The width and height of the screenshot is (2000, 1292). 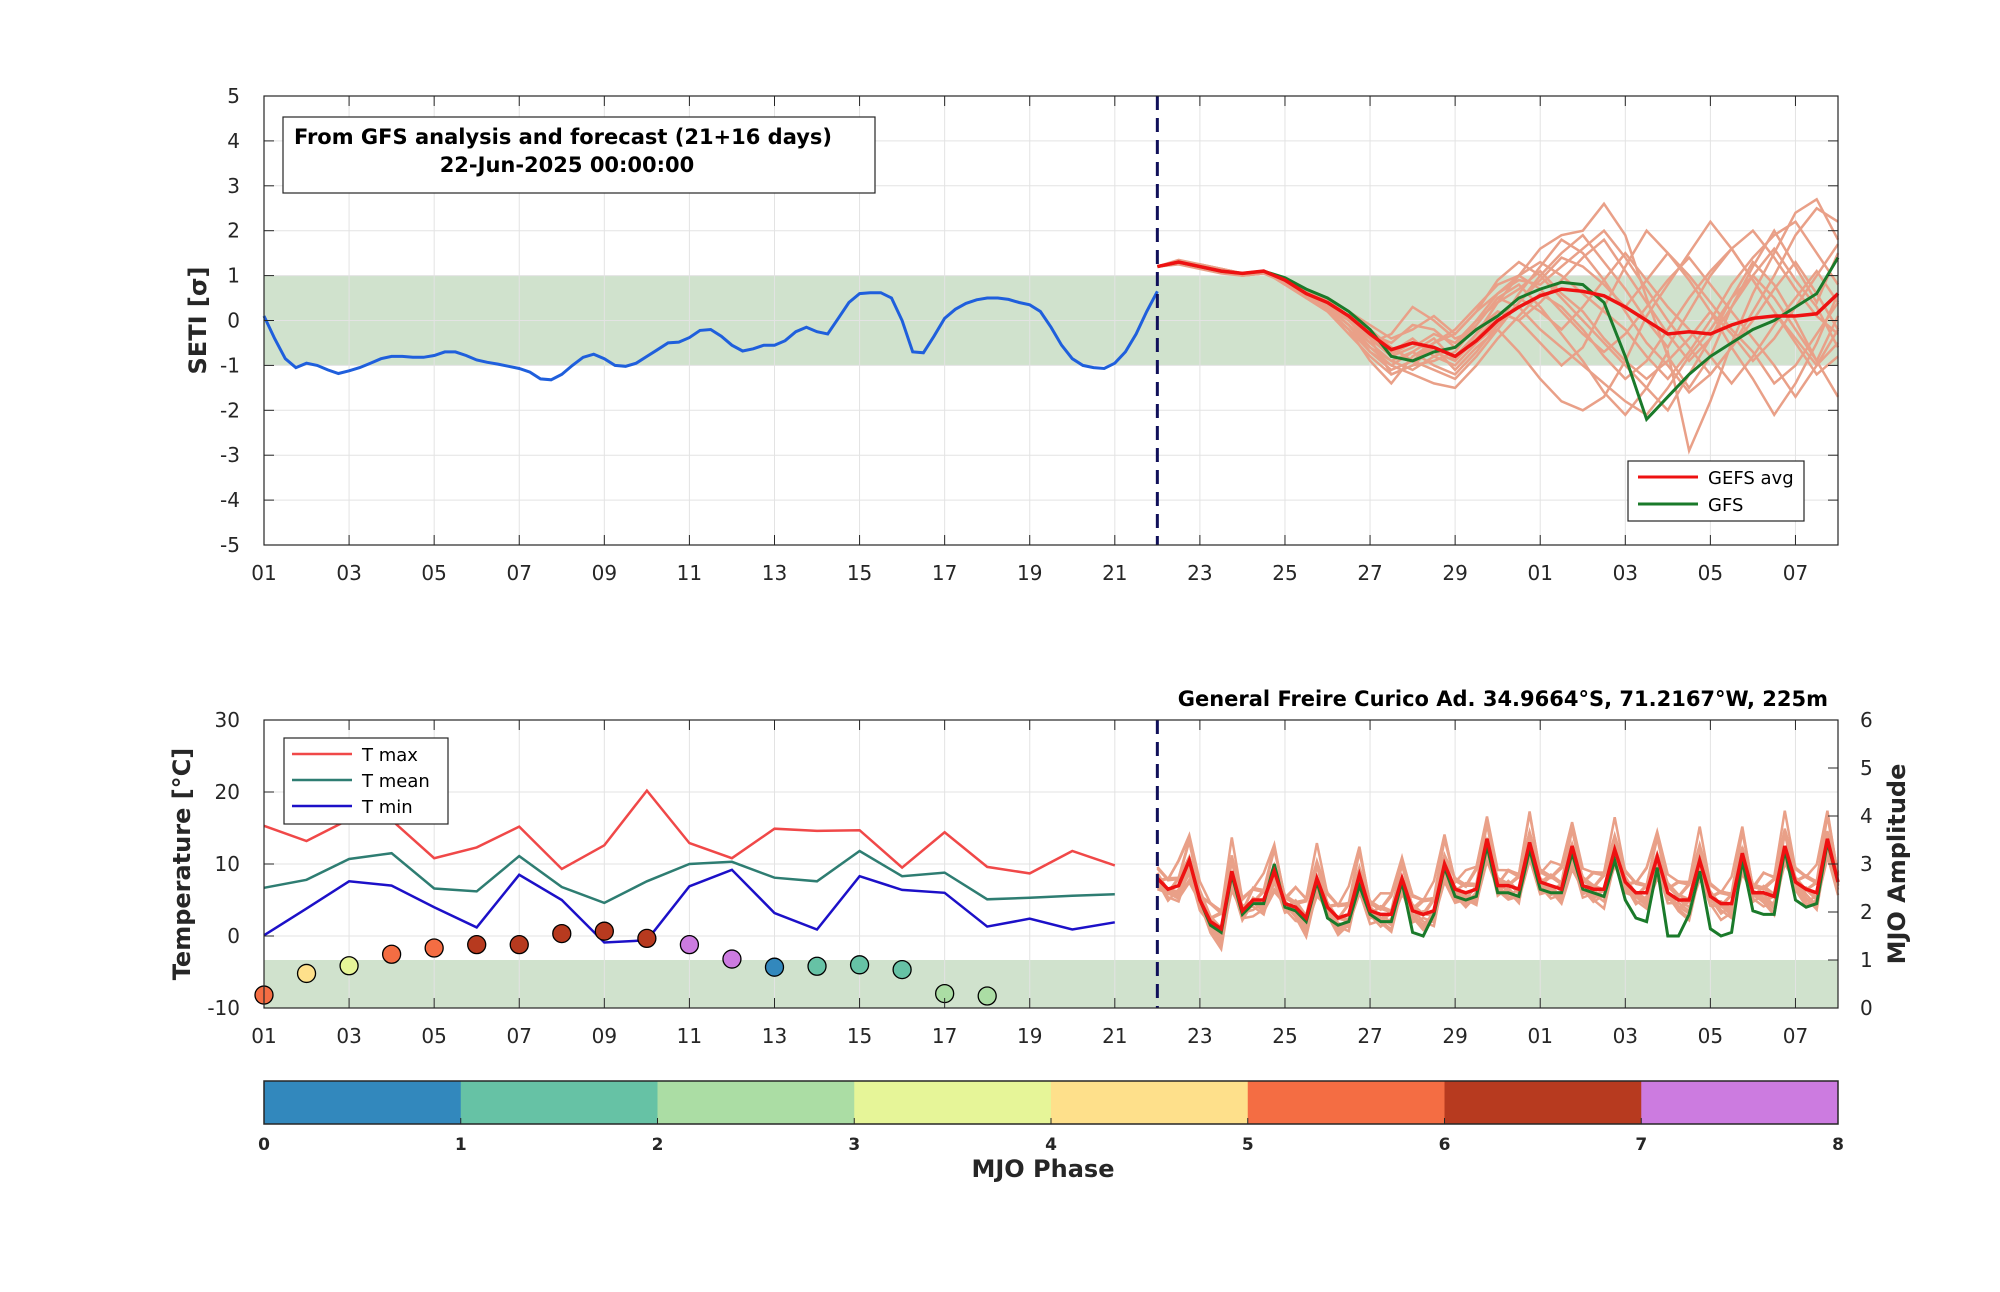 I want to click on colorbar-tick-label: 3, so click(x=854, y=1145).